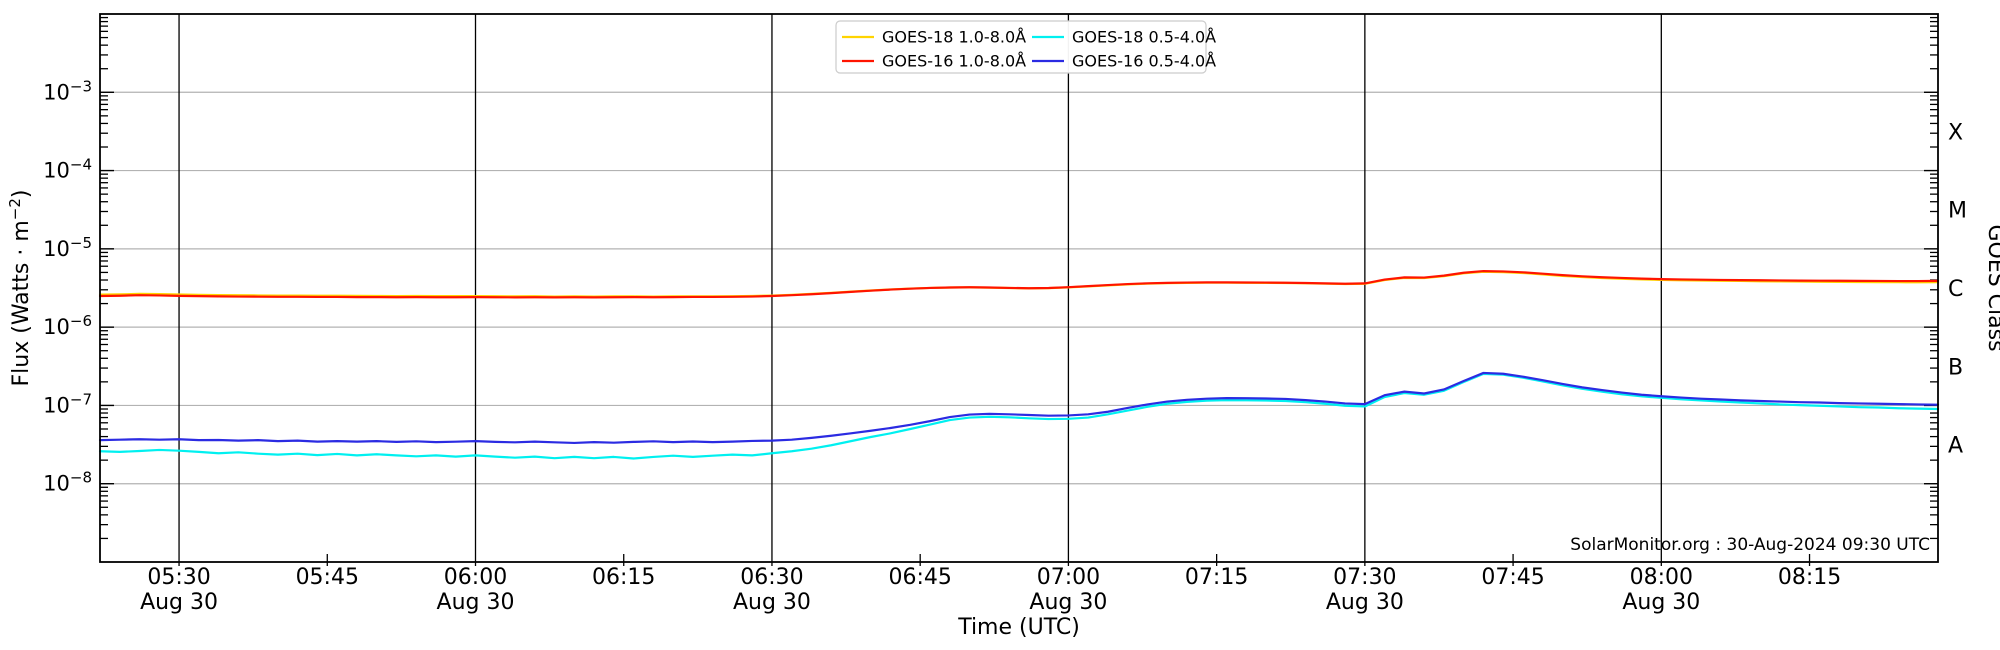  I want to click on y-tick-exponent: −7, so click(81, 399).